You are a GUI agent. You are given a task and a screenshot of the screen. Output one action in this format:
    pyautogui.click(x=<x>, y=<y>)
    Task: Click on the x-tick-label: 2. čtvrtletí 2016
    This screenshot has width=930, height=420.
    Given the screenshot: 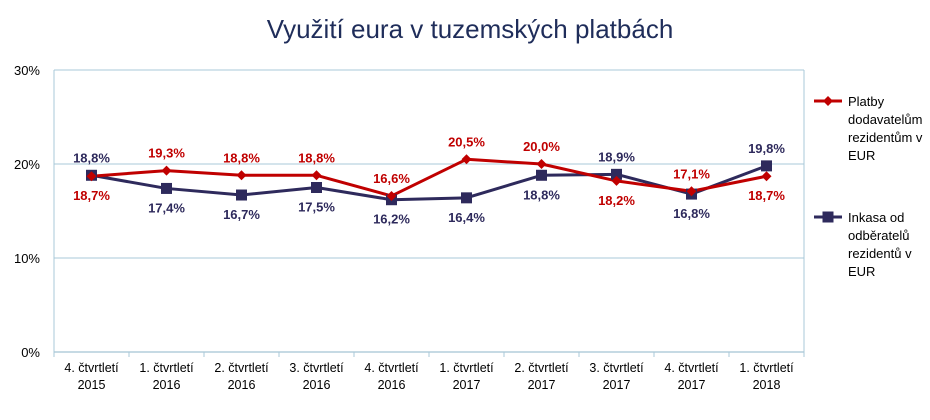 What is the action you would take?
    pyautogui.click(x=241, y=376)
    